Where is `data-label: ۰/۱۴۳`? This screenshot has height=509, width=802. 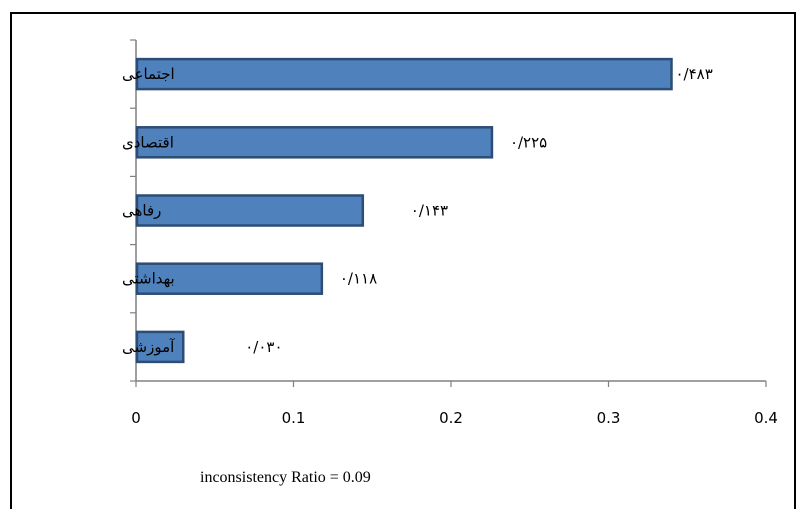
data-label: ۰/۱۴۳ is located at coordinates (429, 211).